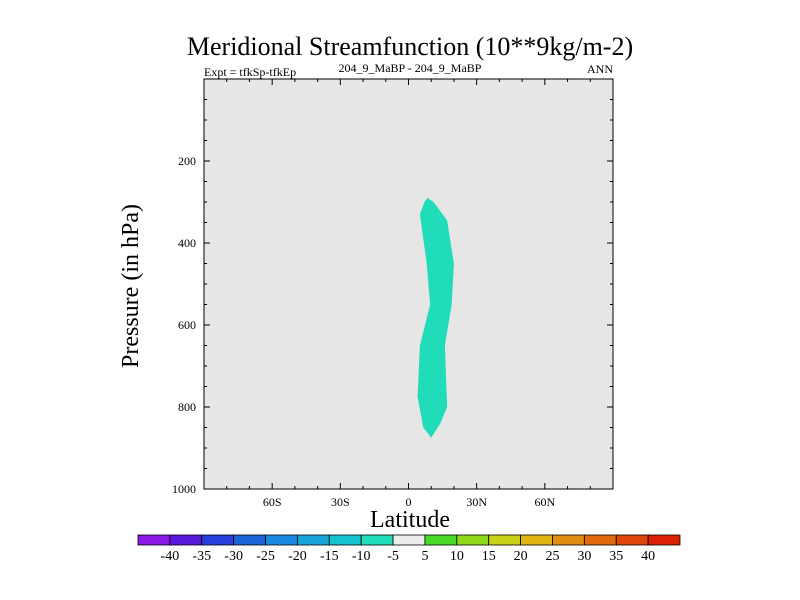  Describe the element at coordinates (410, 520) in the screenshot. I see `x-axis-label: Latitude` at that location.